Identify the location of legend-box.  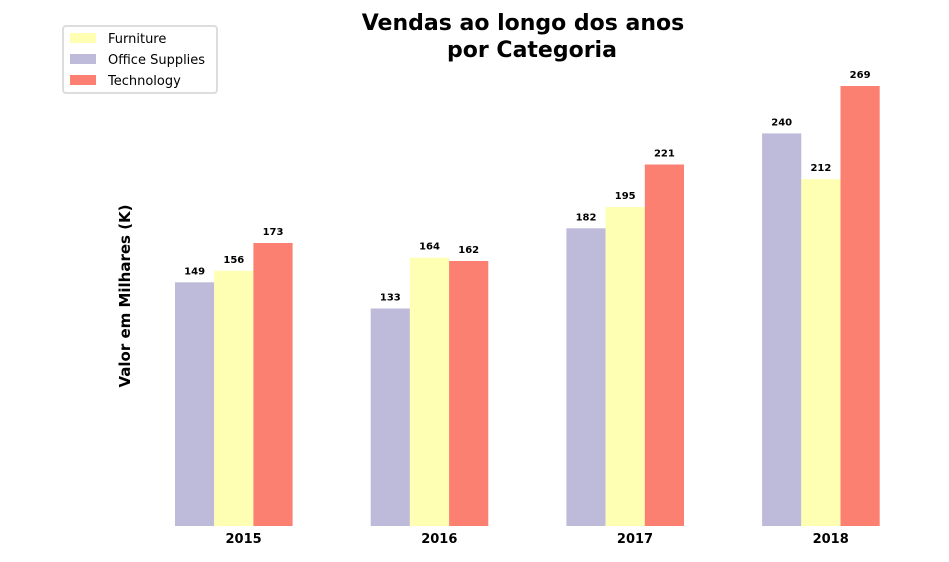
(140, 59).